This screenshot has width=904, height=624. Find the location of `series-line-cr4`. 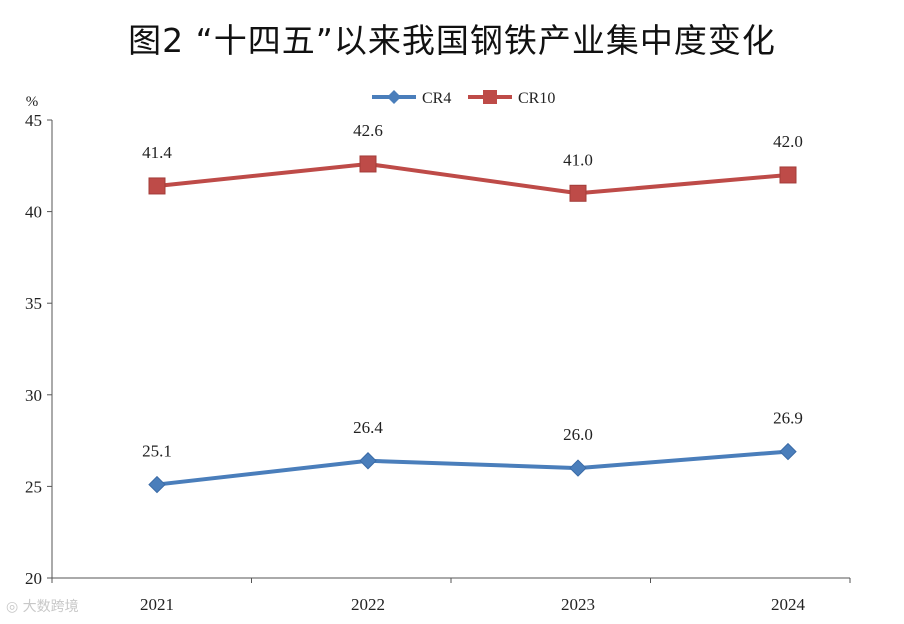

series-line-cr4 is located at coordinates (472, 468).